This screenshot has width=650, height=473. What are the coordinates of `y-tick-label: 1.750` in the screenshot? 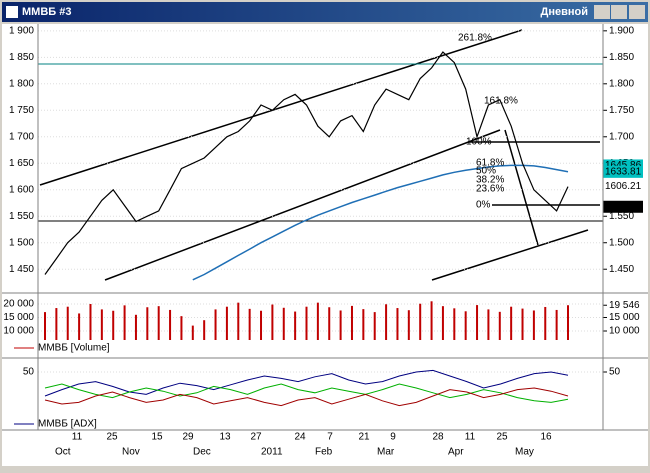 It's located at (621, 110).